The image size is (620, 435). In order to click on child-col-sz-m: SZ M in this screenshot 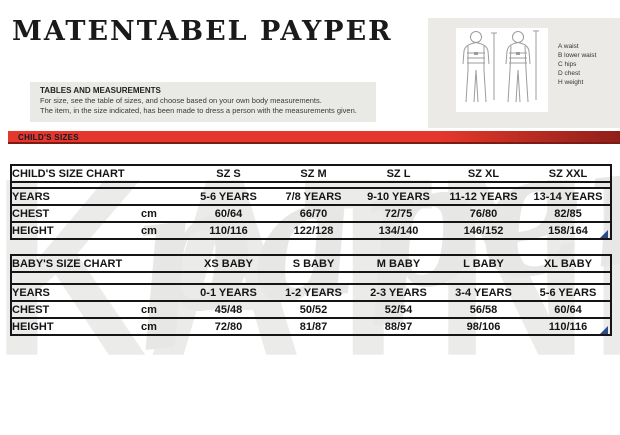, I will do `click(313, 173)`.